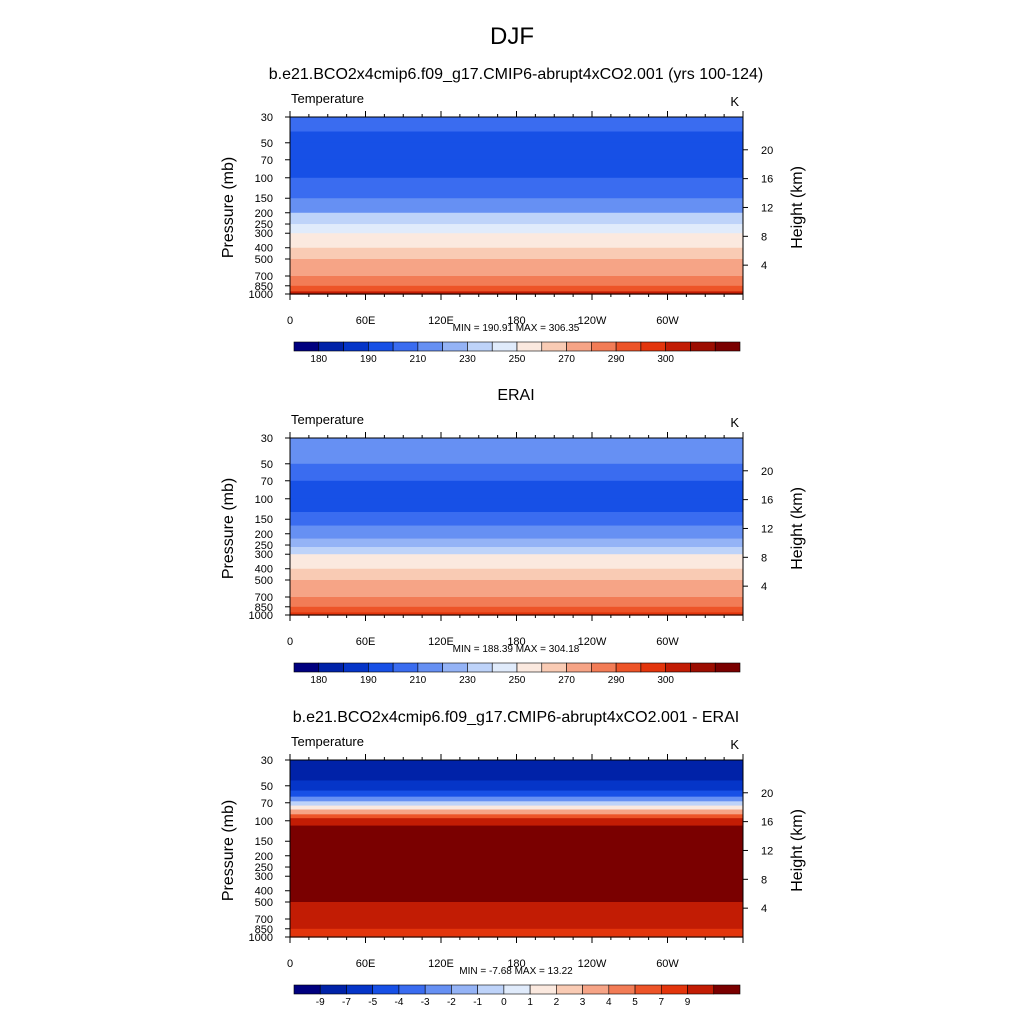  Describe the element at coordinates (662, 1002) in the screenshot. I see `colorbar-label: 7` at that location.